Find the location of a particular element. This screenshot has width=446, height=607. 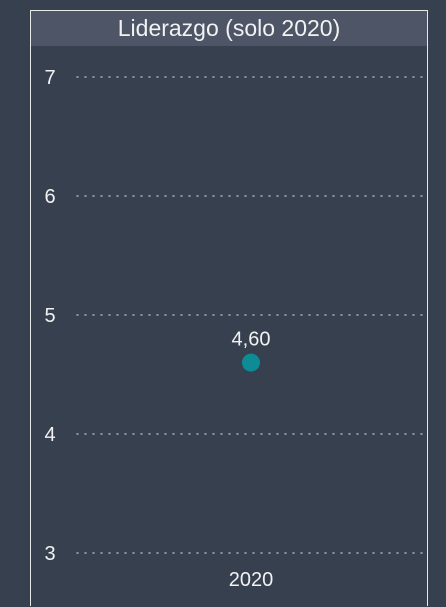

chart-title: Liderazgo (solo 2020) is located at coordinates (229, 28).